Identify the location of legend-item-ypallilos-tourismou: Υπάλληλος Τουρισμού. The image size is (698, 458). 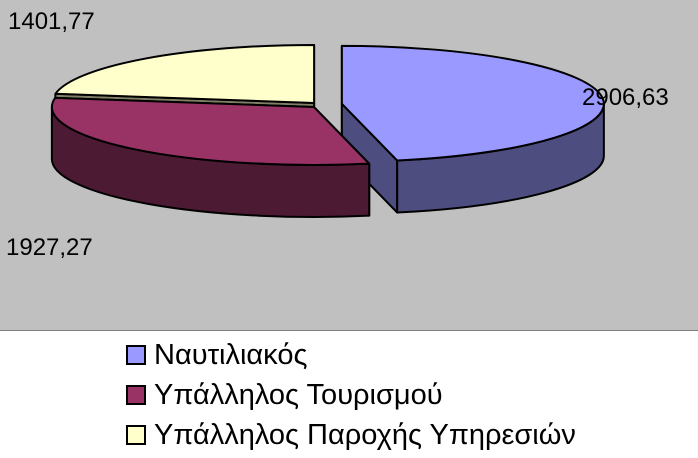
(410, 395).